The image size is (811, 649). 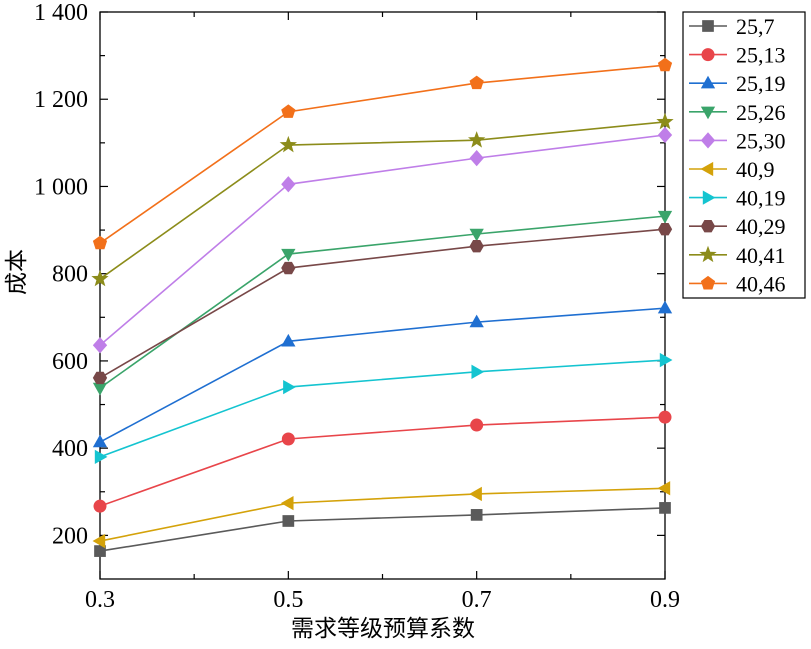 I want to click on legend-item-25-26: 25,26, so click(x=737, y=112).